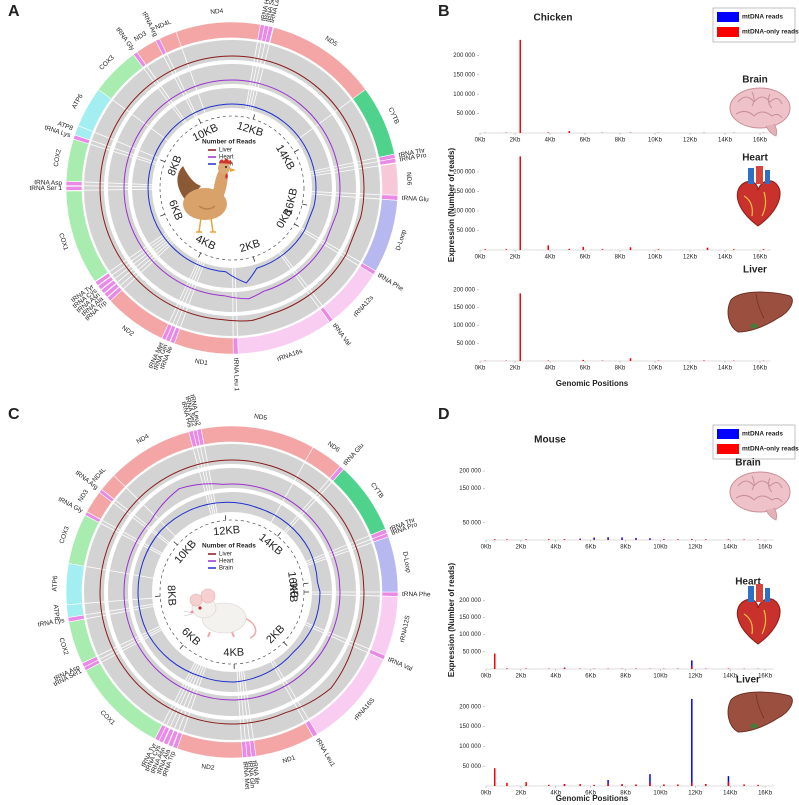 Image resolution: width=799 pixels, height=805 pixels. What do you see at coordinates (770, 449) in the screenshot?
I see `legend-label: mtDNA-only reads` at bounding box center [770, 449].